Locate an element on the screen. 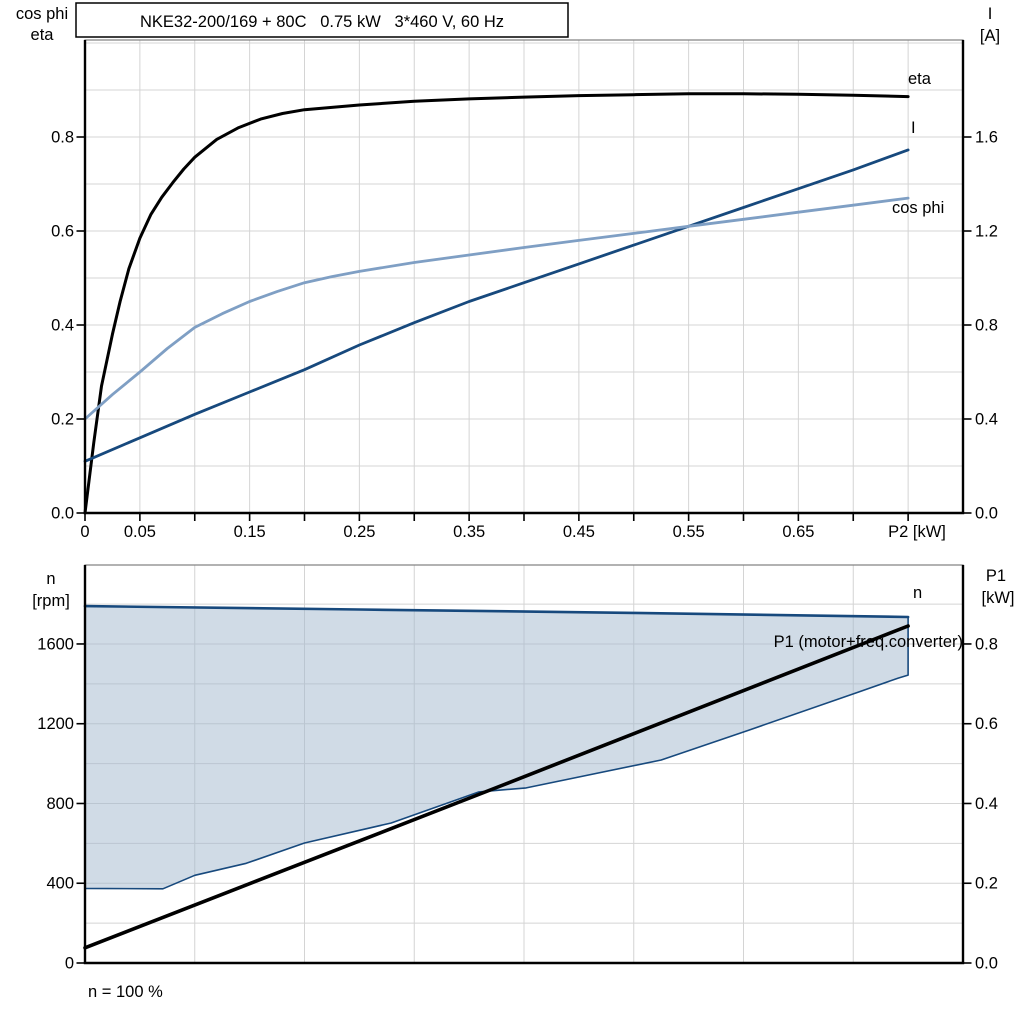 The height and width of the screenshot is (1024, 1024). left-axis-title-line2: eta is located at coordinates (43, 35).